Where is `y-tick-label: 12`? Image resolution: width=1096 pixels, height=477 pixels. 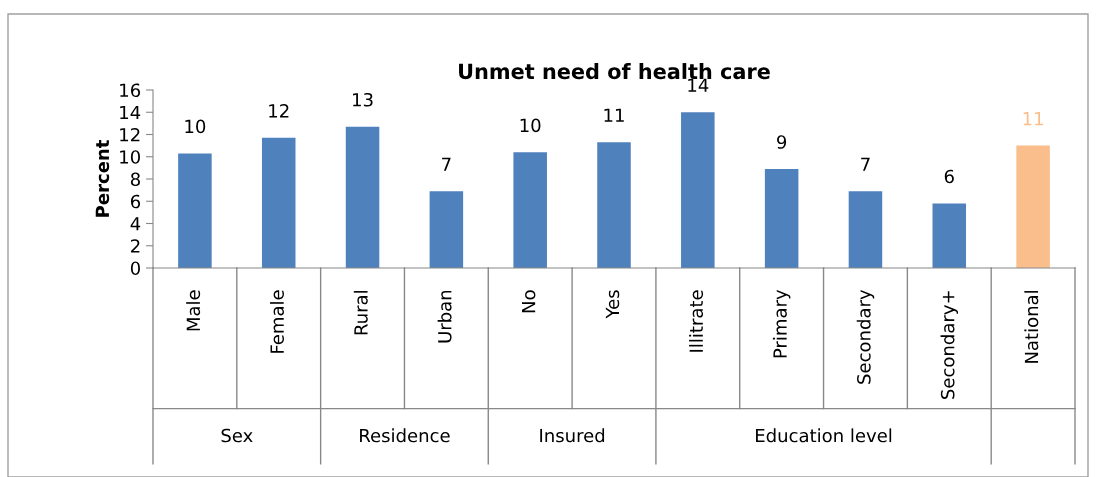
y-tick-label: 12 is located at coordinates (130, 134).